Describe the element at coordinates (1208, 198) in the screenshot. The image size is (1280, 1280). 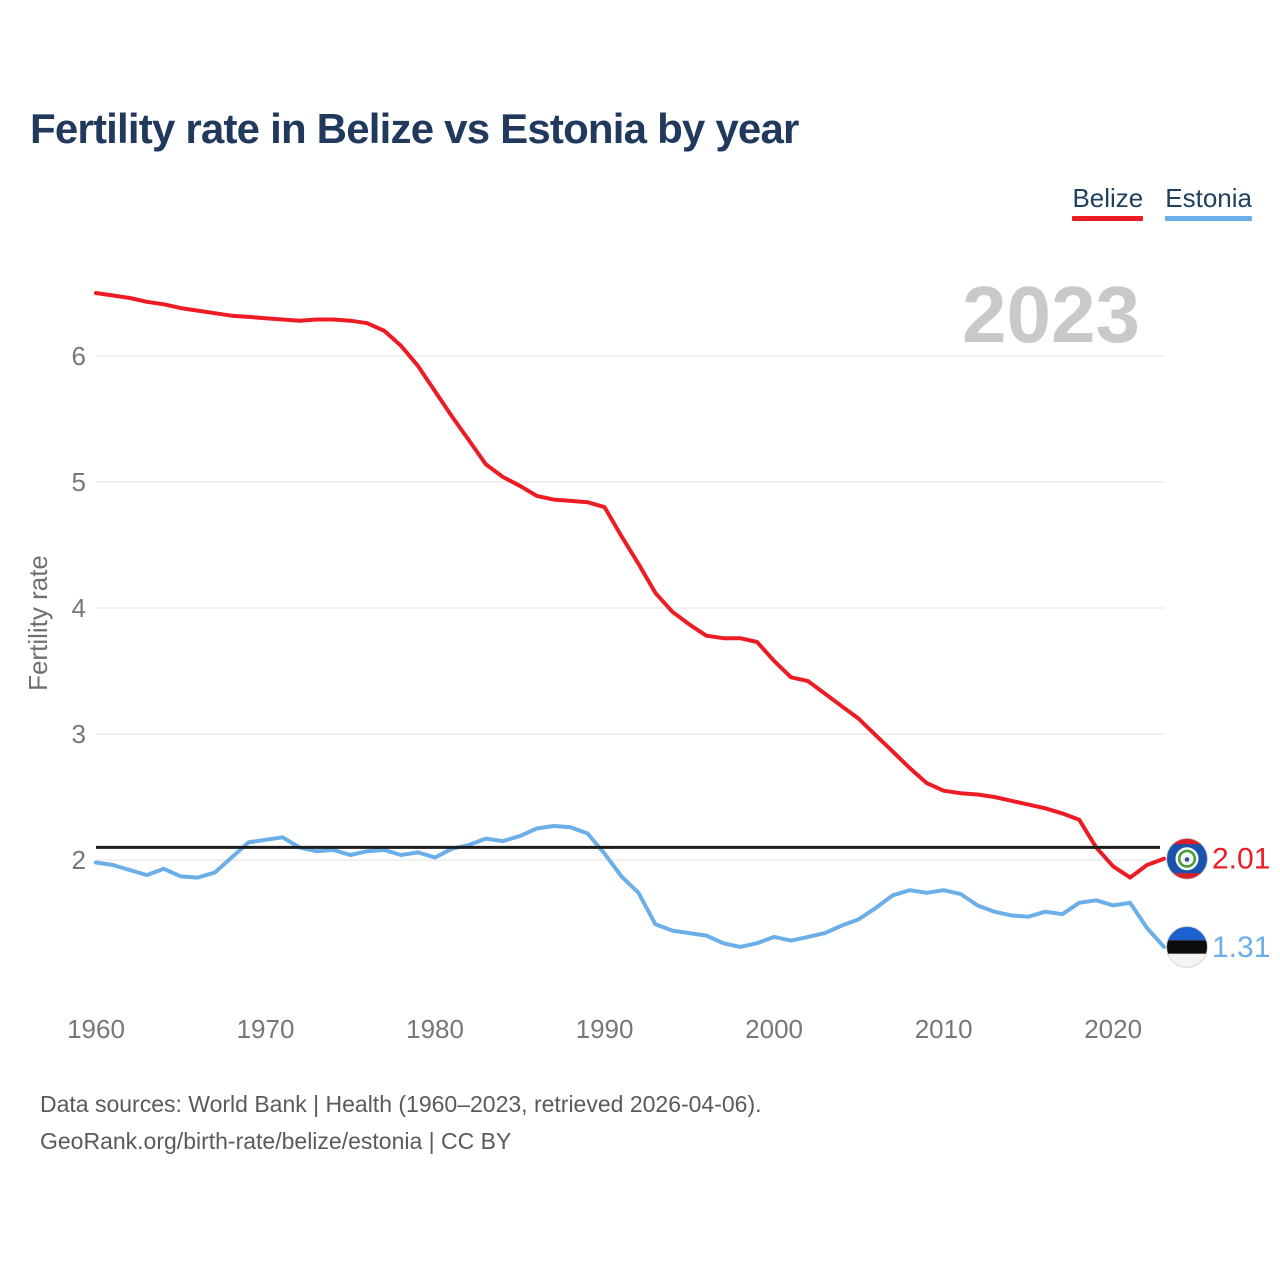
I see `legend-label-estonia: Estonia` at that location.